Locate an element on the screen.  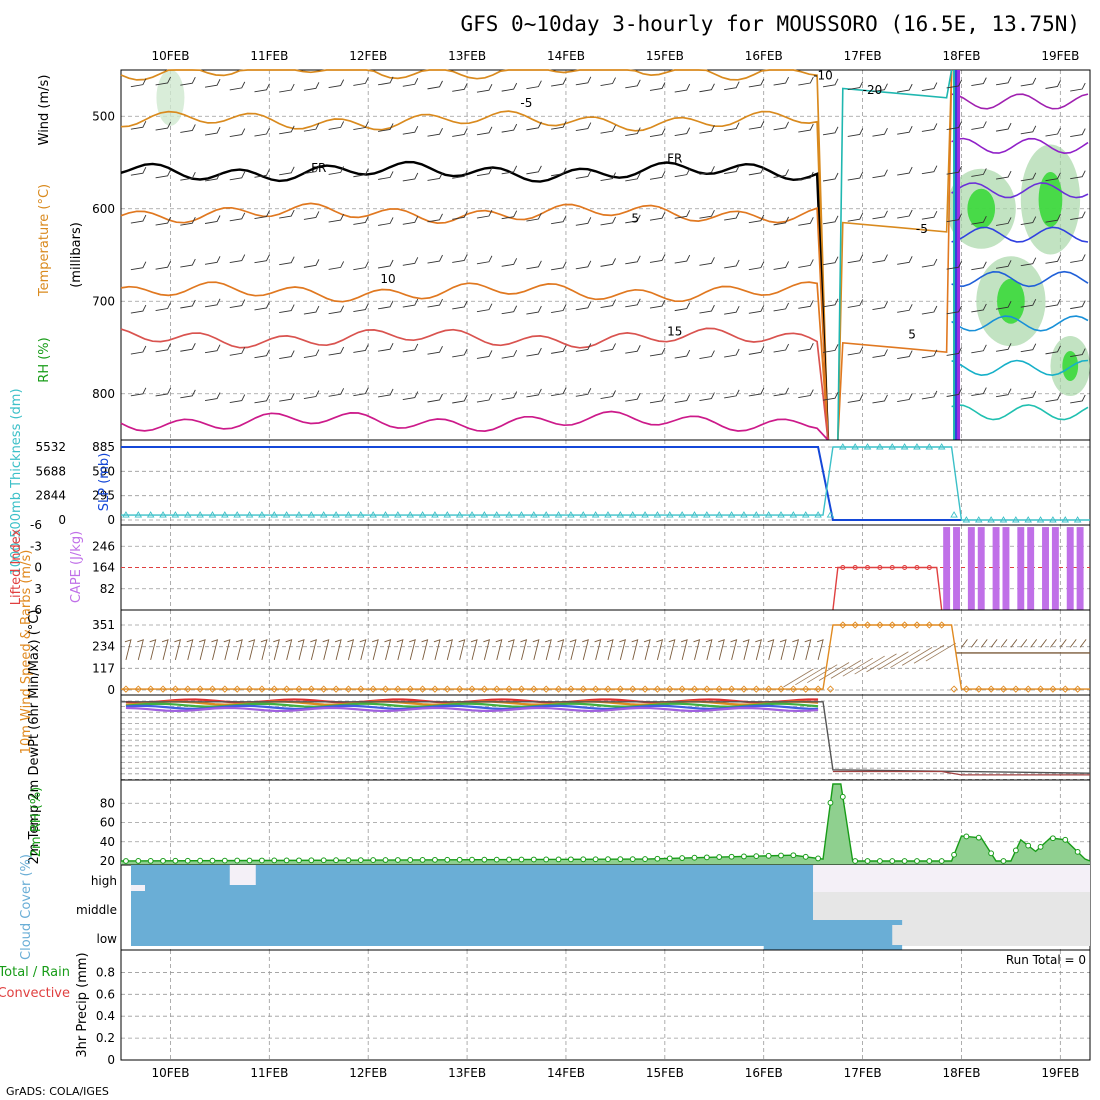
cloud-level-label: high is located at coordinates (104, 881).